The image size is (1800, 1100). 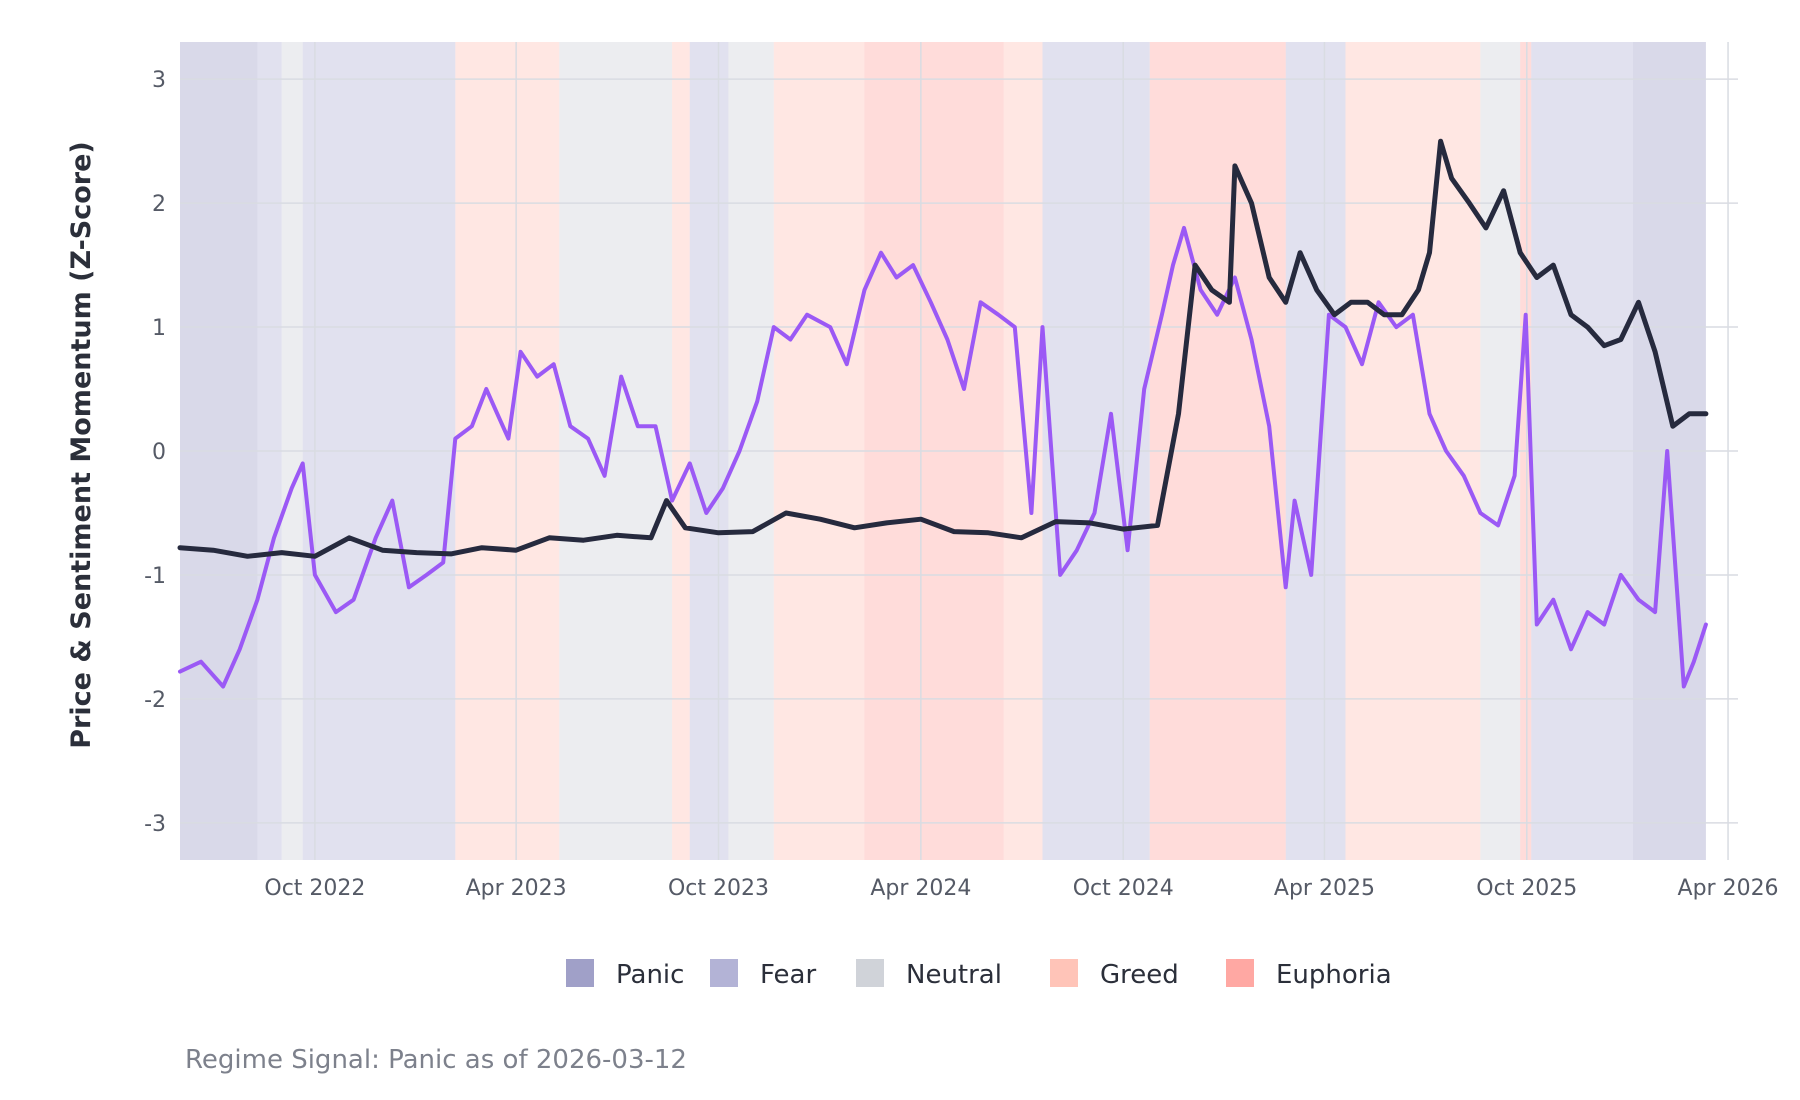 I want to click on legend-swatch-greed, so click(x=1064, y=973).